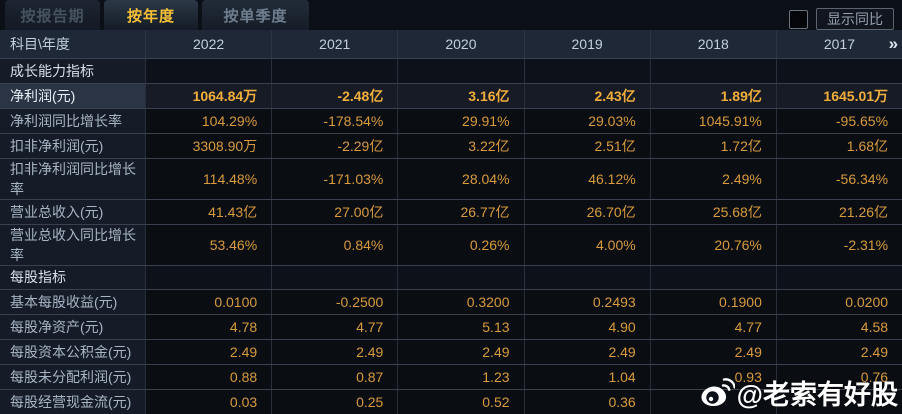  Describe the element at coordinates (712, 377) in the screenshot. I see `table-cell: 0.93` at that location.